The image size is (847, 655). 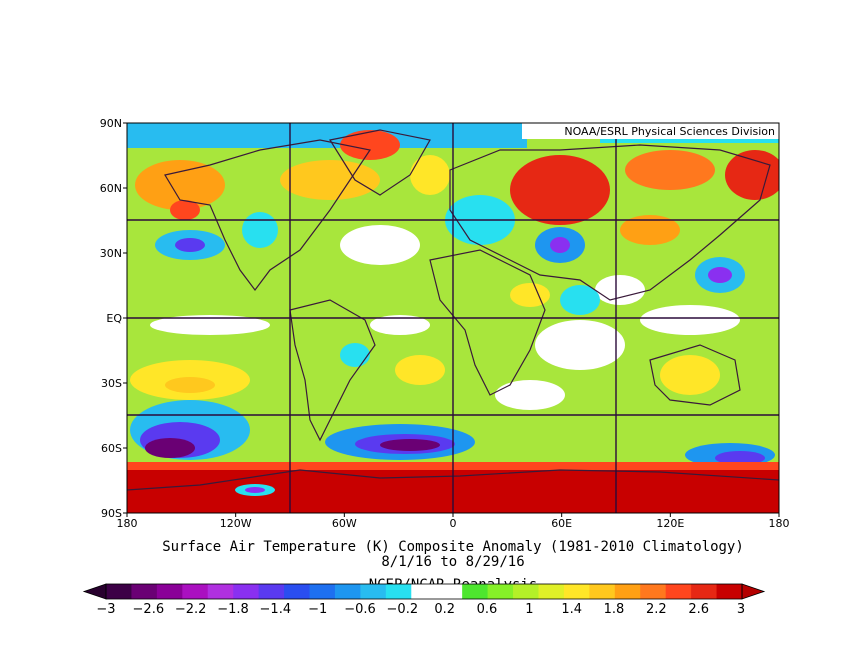 I want to click on eurasia-coast, so click(x=610, y=222).